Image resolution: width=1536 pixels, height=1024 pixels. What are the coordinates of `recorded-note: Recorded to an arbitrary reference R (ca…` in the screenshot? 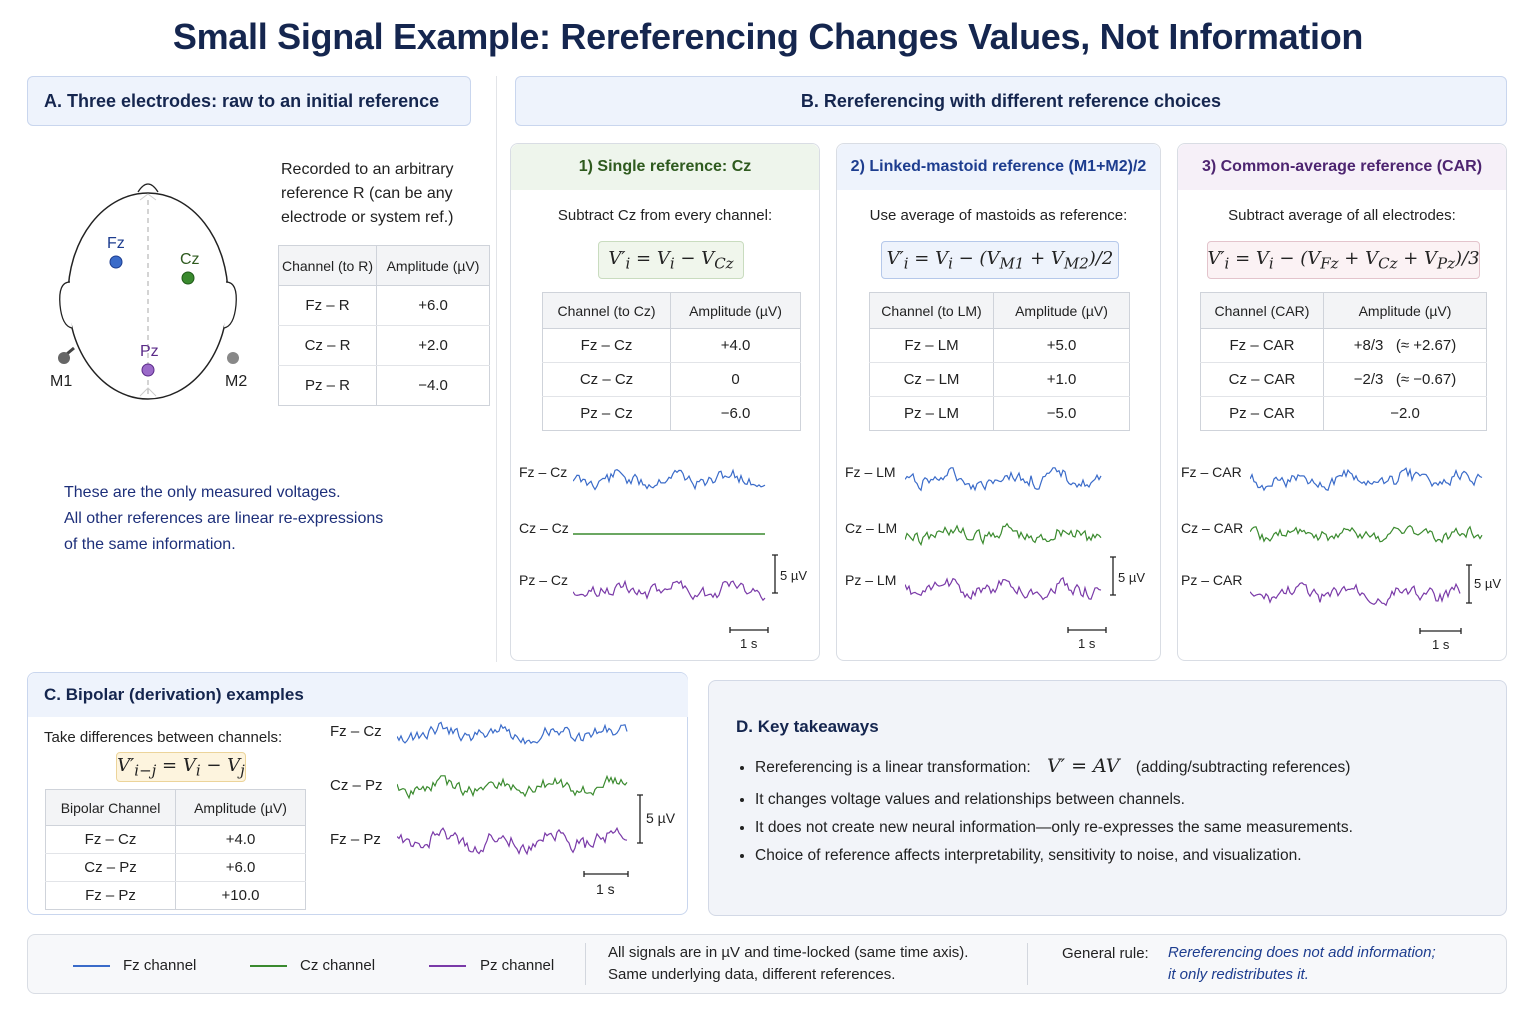 It's located at (367, 194).